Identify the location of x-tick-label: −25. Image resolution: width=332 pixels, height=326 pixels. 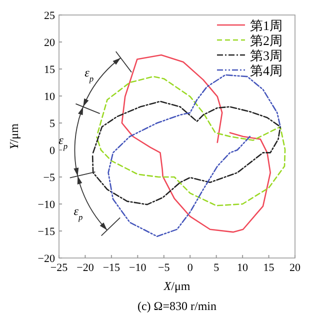
(59, 268).